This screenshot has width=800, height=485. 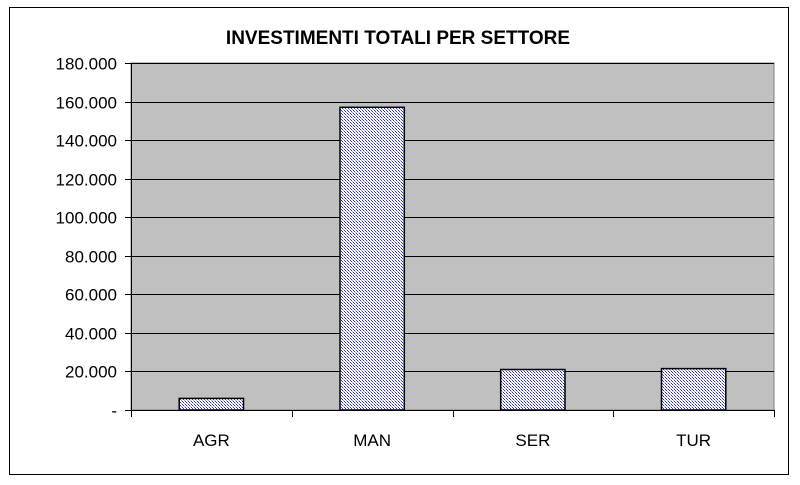 What do you see at coordinates (398, 38) in the screenshot?
I see `chart-title: INVESTIMENTI TOTALI PER SETTORE` at bounding box center [398, 38].